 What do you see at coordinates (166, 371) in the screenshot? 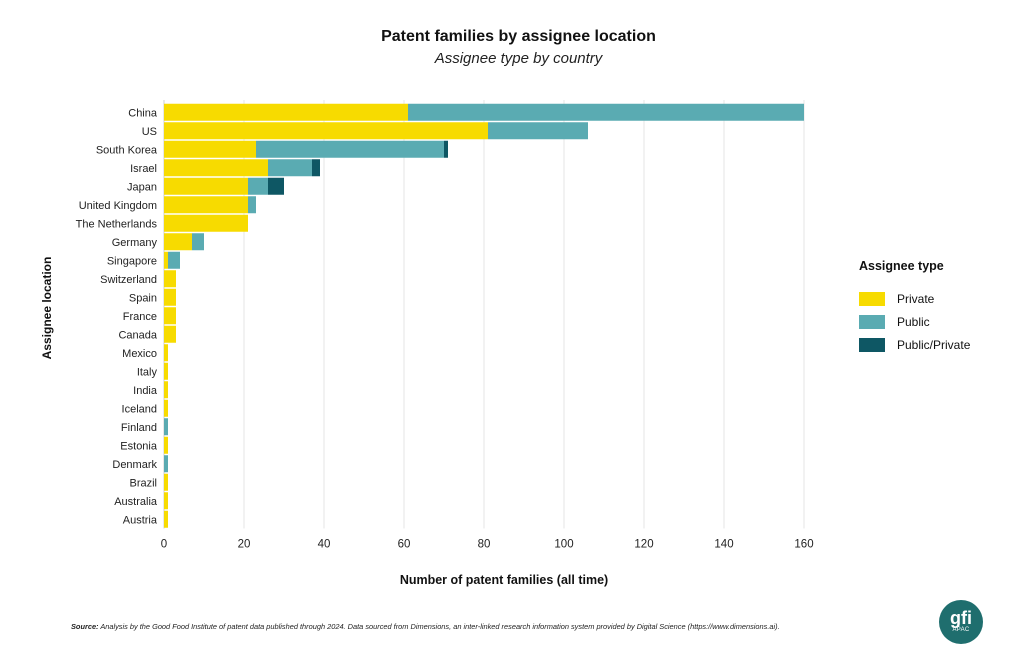
I see `bar-italy-private` at bounding box center [166, 371].